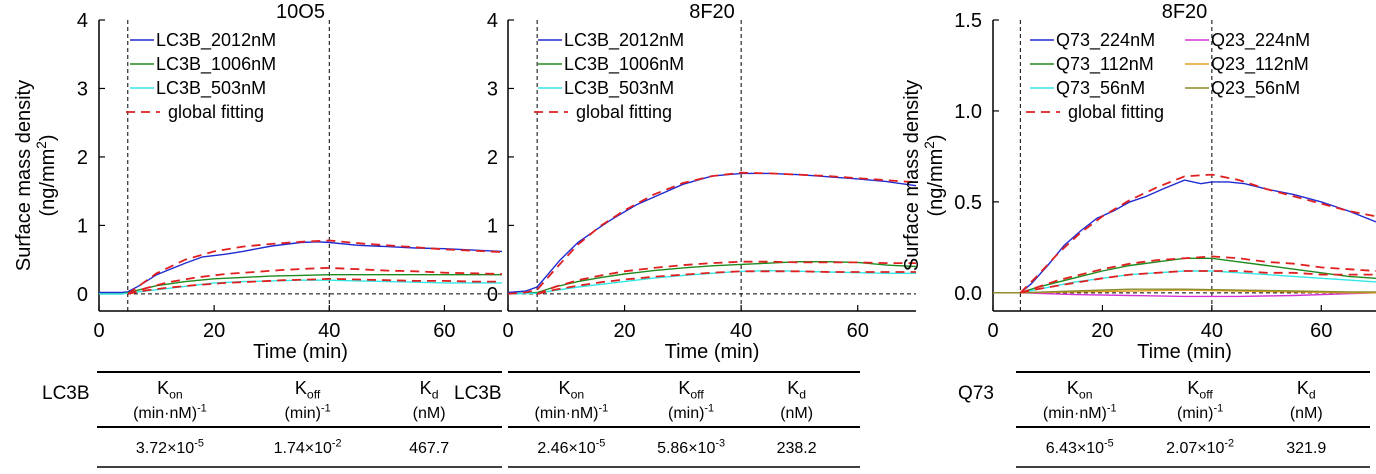 Image resolution: width=1376 pixels, height=474 pixels. What do you see at coordinates (1184, 291) in the screenshot?
I see `data-series-line-q23_56nm` at bounding box center [1184, 291].